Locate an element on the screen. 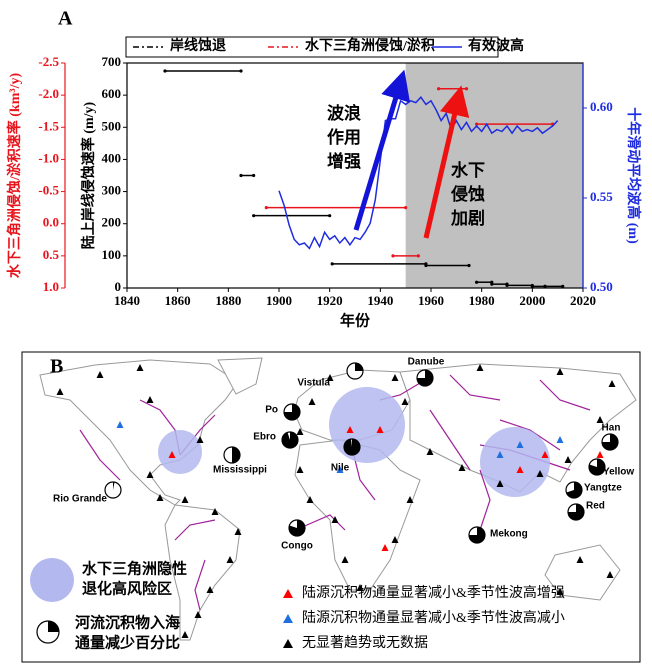 The height and width of the screenshot is (670, 652). river-label: Mekong is located at coordinates (509, 534).